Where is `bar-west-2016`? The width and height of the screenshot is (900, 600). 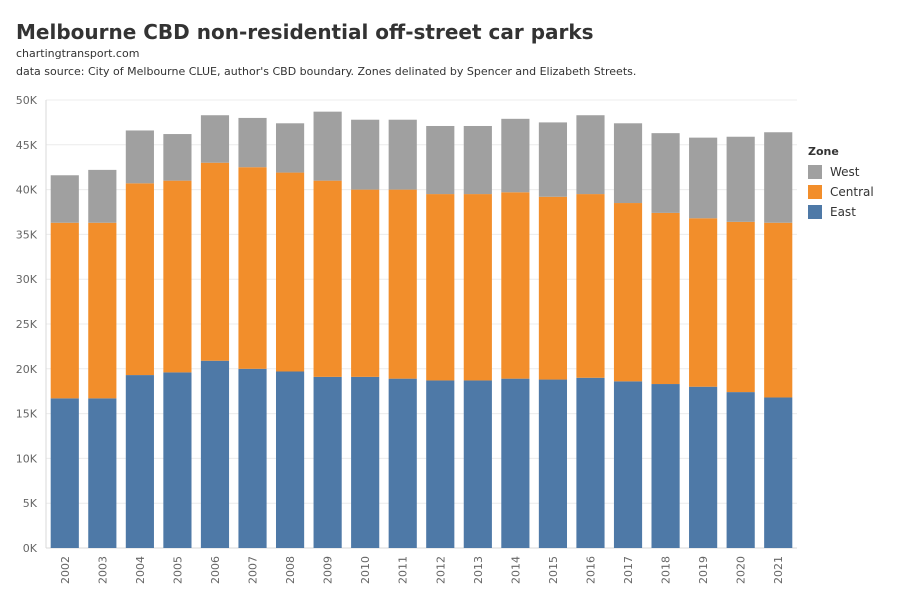 bar-west-2016 is located at coordinates (590, 155).